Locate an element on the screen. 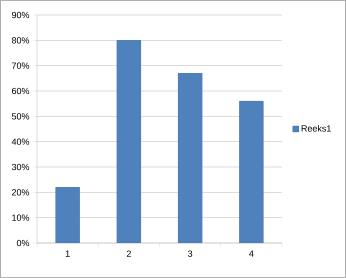 This screenshot has height=278, width=346. legend-label: Reeks1 is located at coordinates (316, 128).